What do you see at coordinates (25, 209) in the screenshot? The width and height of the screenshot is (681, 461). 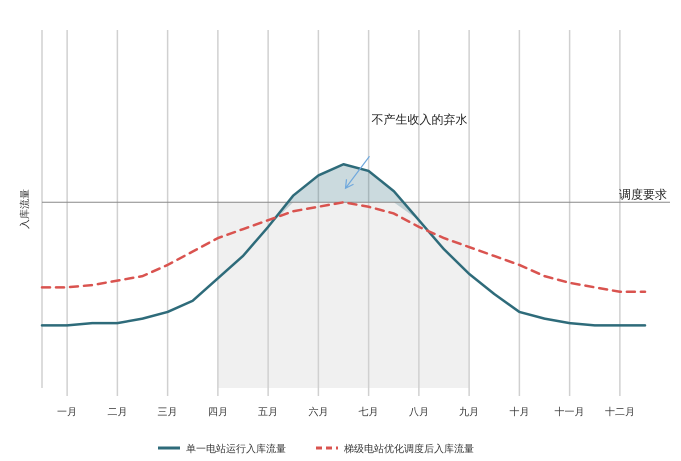 I see `y-axis-title: 入库流量` at bounding box center [25, 209].